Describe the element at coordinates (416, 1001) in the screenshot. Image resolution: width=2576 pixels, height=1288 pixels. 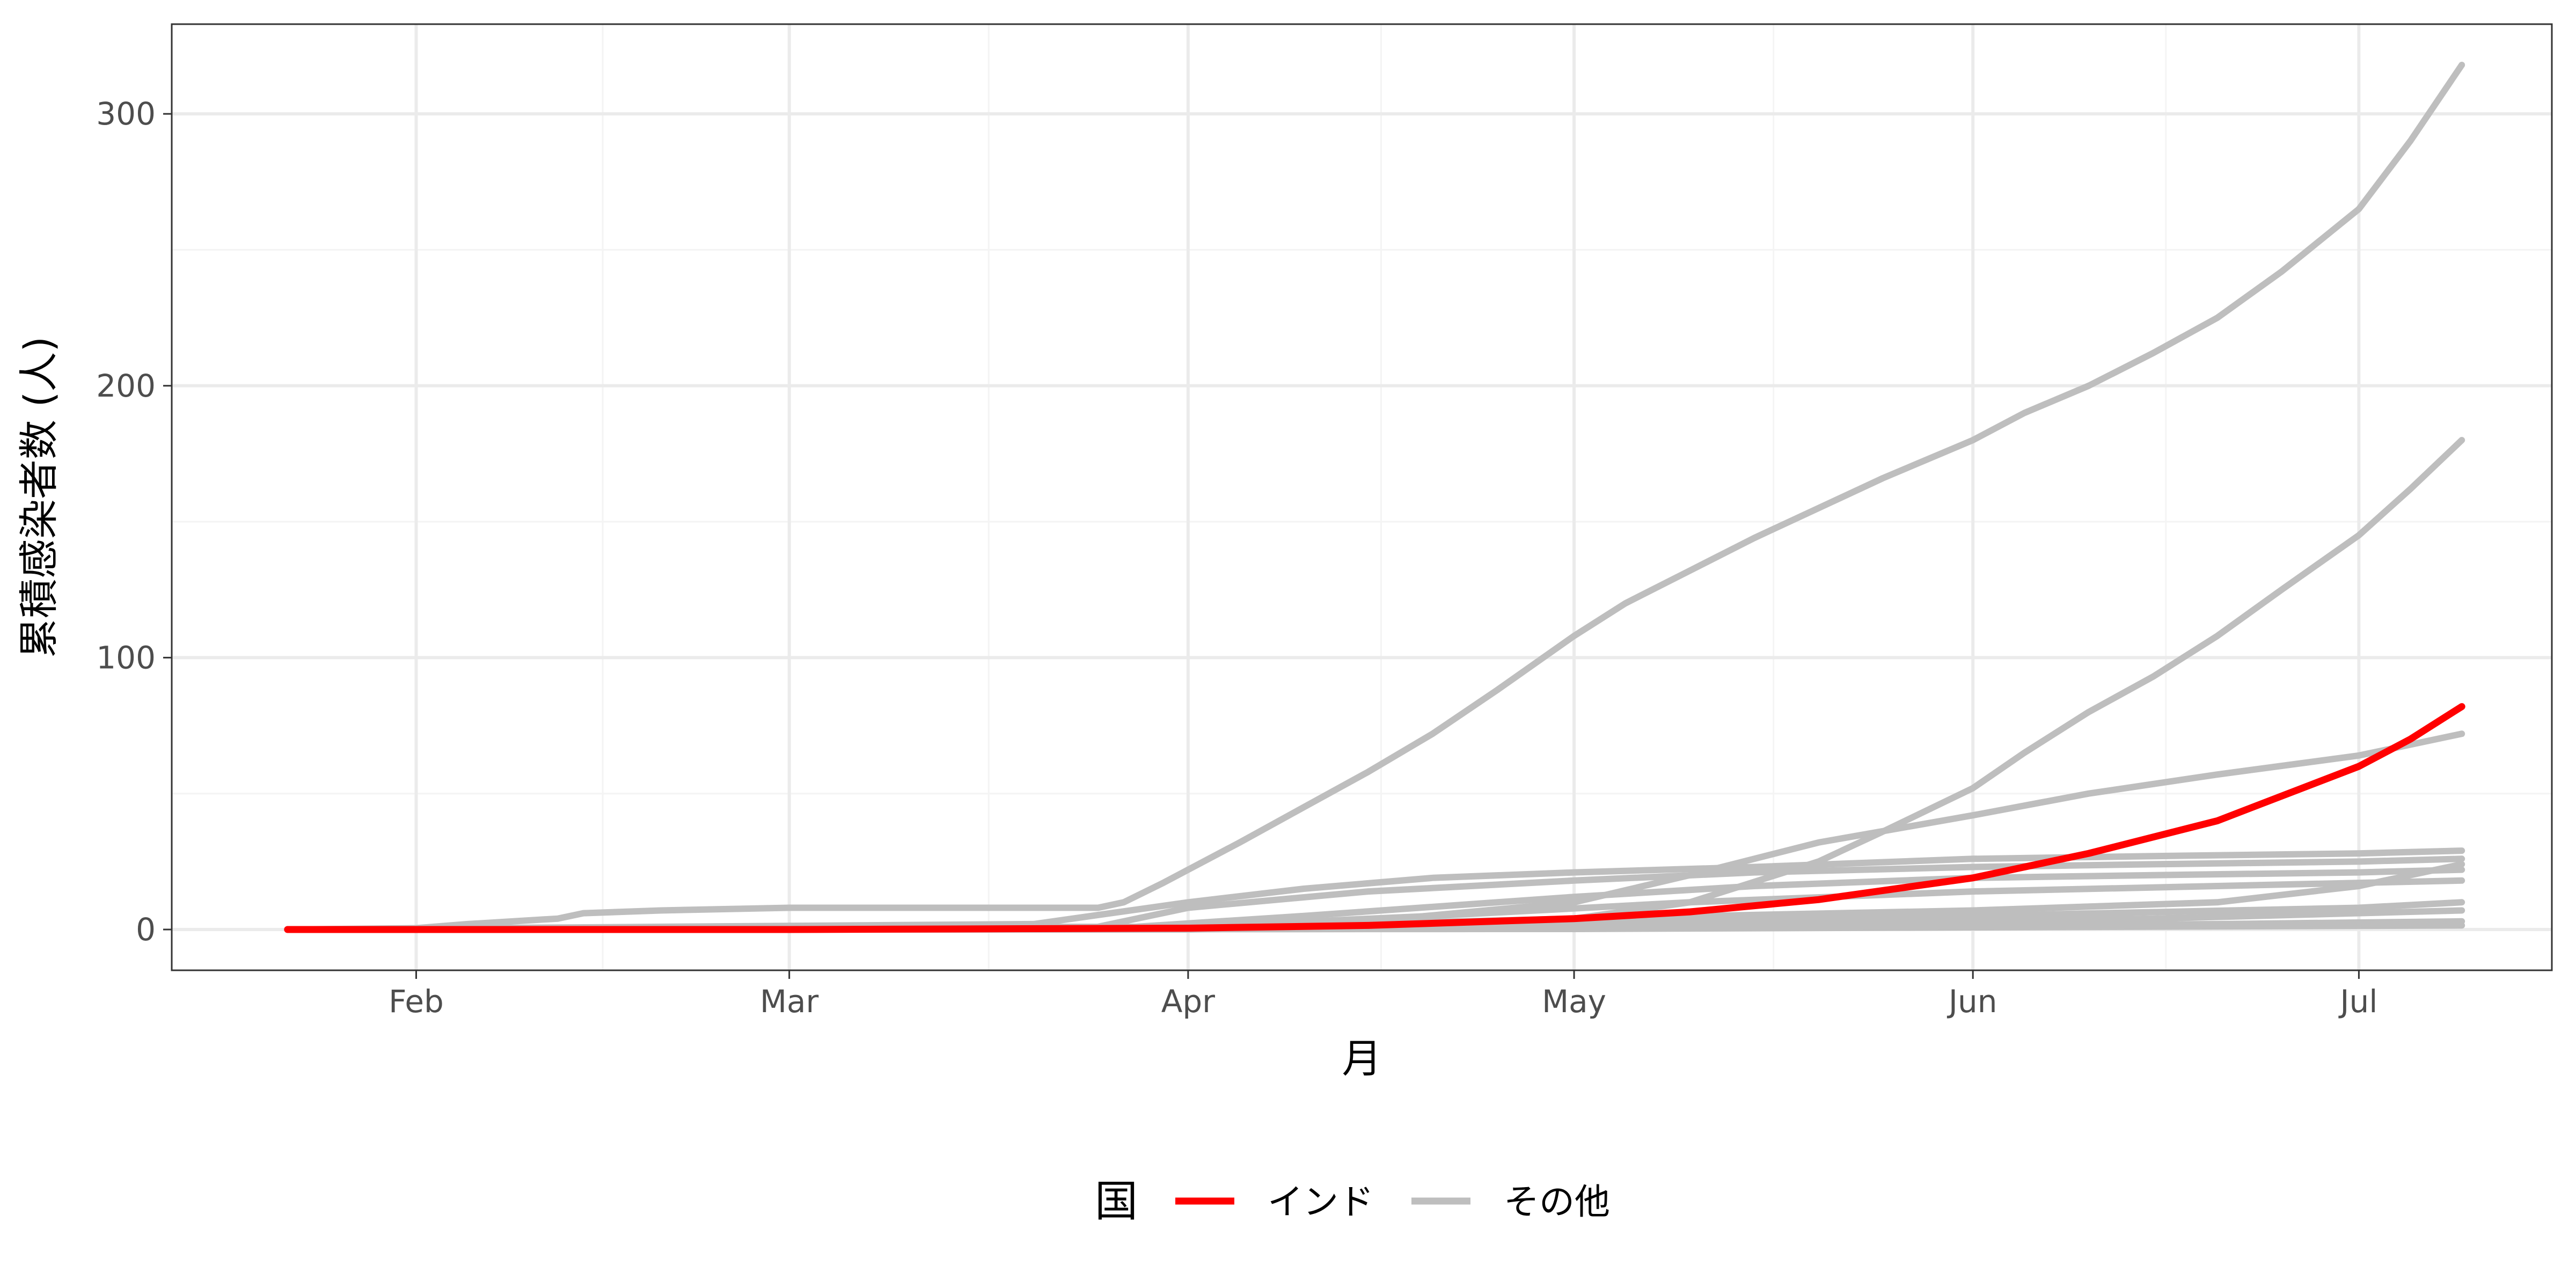
I see `x-tick-label: Feb` at that location.